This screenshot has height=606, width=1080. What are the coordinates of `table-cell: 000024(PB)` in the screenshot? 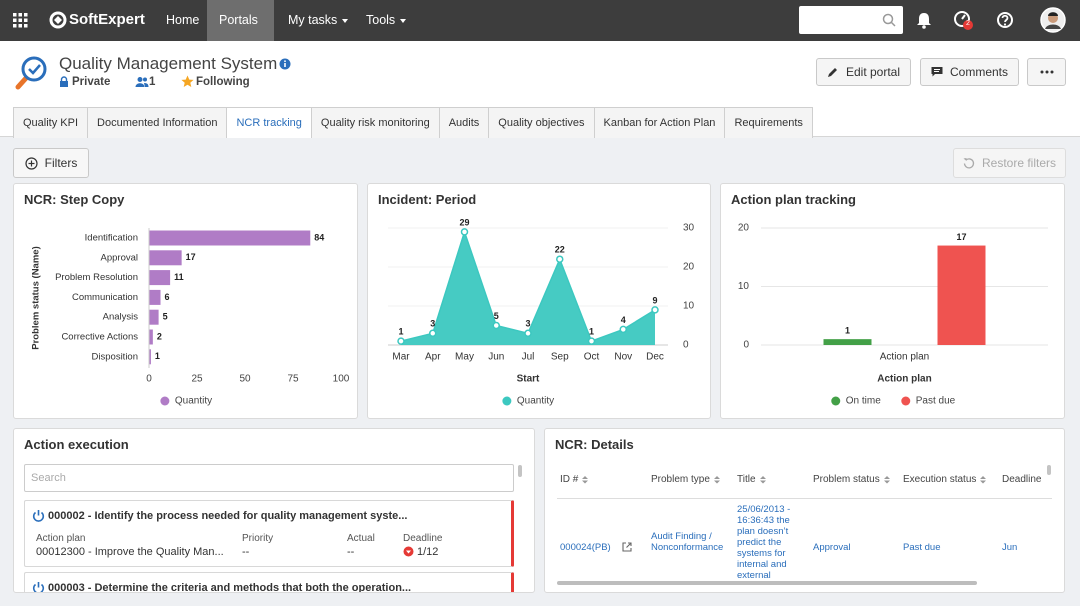 It's located at (585, 547).